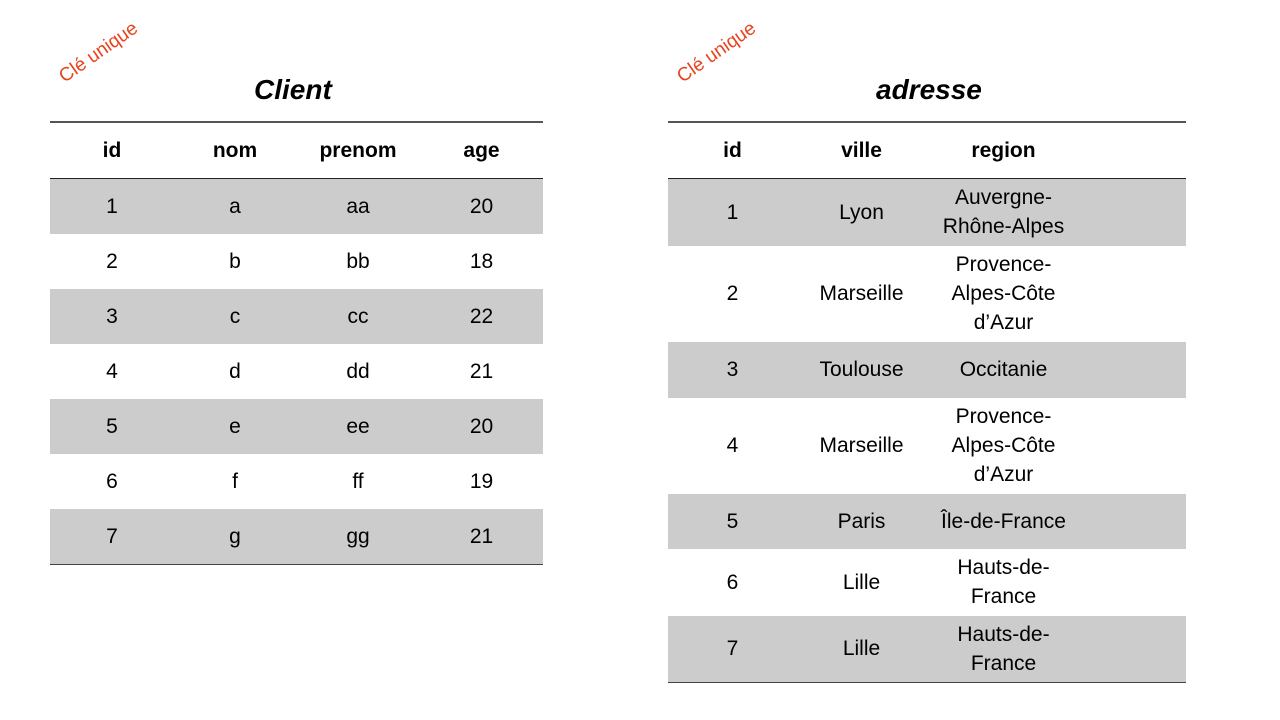  Describe the element at coordinates (358, 206) in the screenshot. I see `cell-prenom: aa` at that location.